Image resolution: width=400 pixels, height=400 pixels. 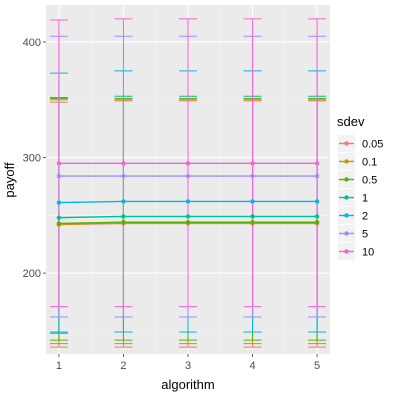 I want to click on series-points, so click(x=188, y=194).